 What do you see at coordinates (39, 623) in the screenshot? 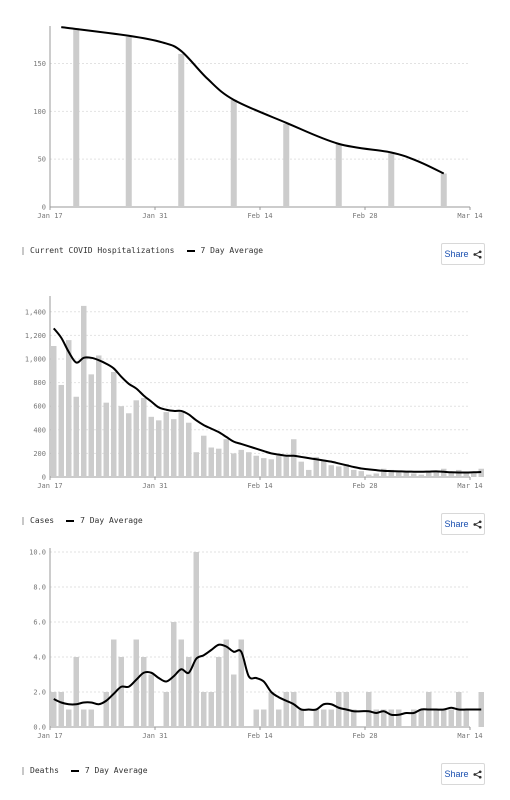
I see `y-tick-label: 6.0` at bounding box center [39, 623].